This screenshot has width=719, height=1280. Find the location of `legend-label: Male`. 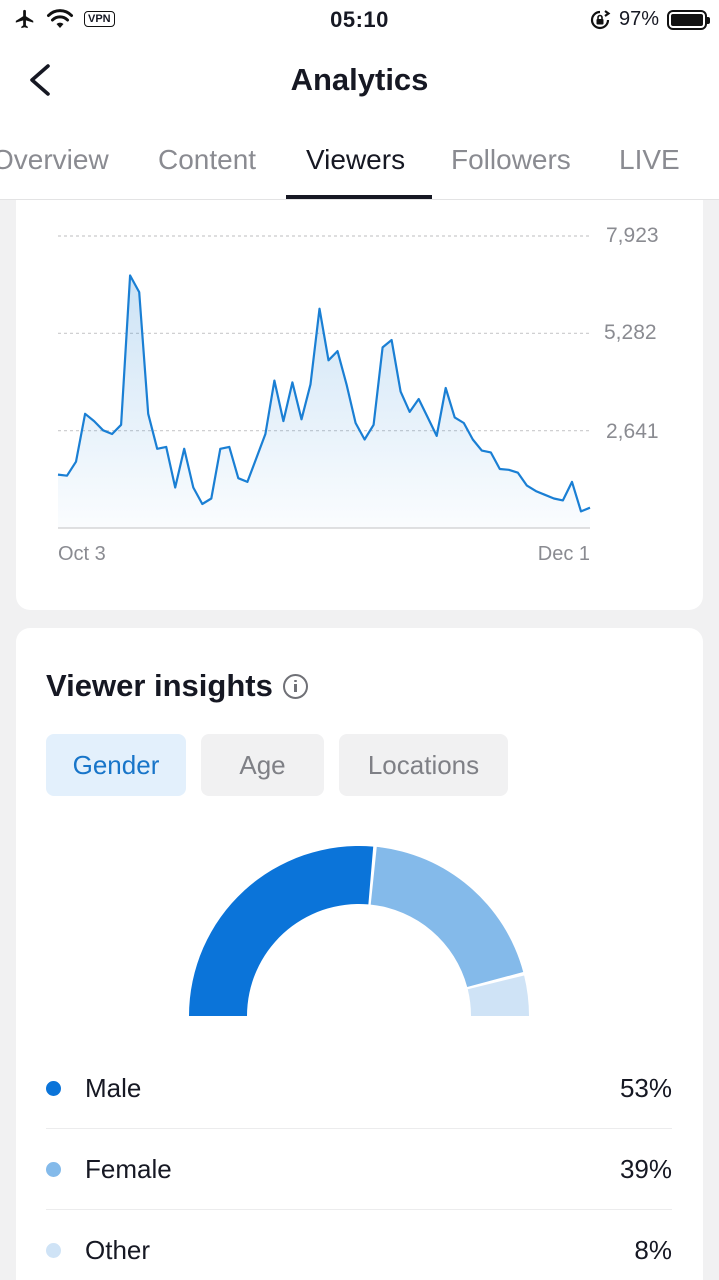

legend-label: Male is located at coordinates (113, 1087).